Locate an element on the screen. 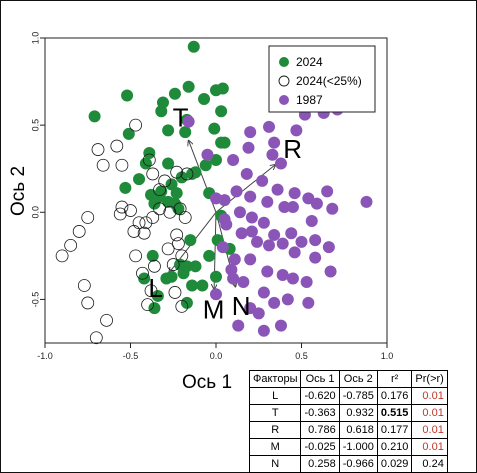 This screenshot has height=473, width=477. table-header: Факторы is located at coordinates (275, 379).